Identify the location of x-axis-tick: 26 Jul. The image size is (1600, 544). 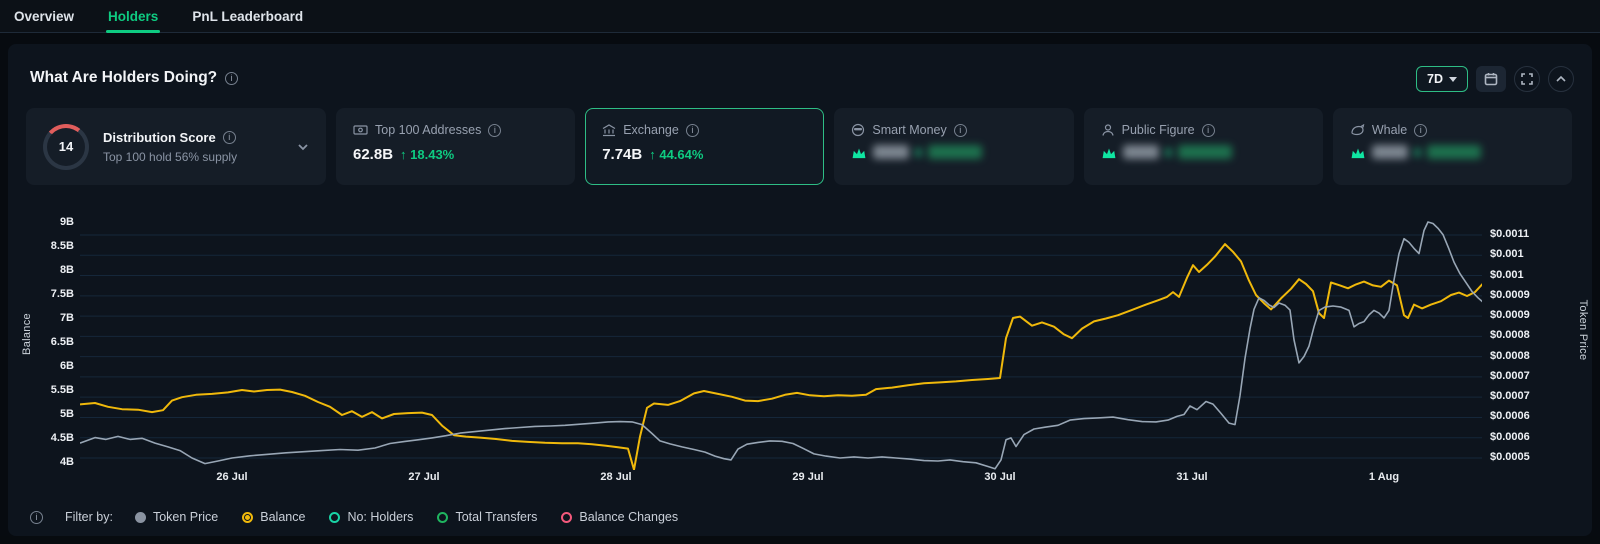
(232, 477).